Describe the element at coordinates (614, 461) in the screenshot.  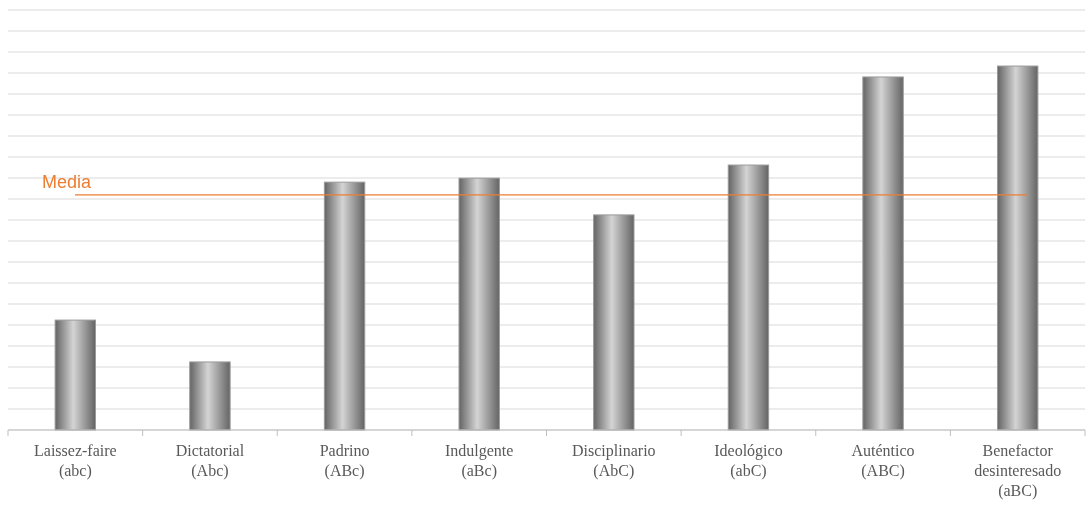
I see `x-tick-label: Disciplinario (AbC)` at that location.